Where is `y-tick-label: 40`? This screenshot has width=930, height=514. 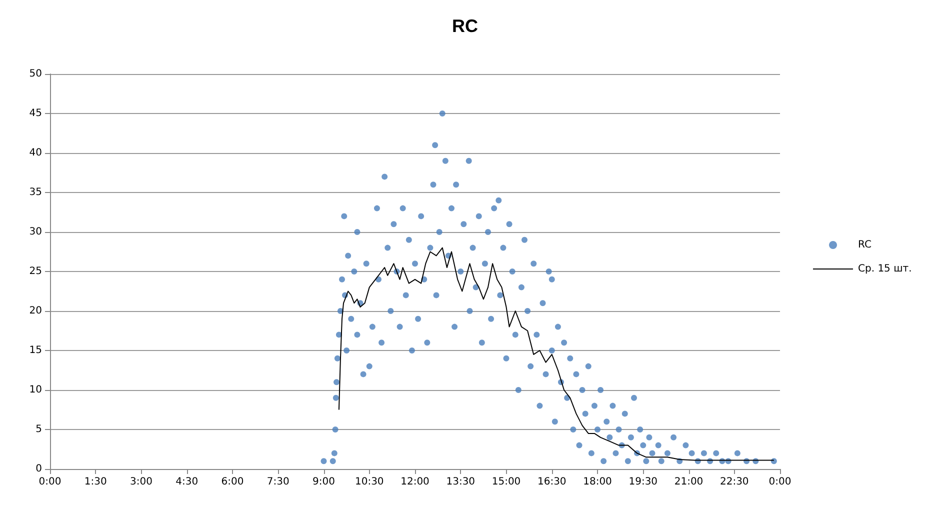
y-tick-label: 40 is located at coordinates (35, 153).